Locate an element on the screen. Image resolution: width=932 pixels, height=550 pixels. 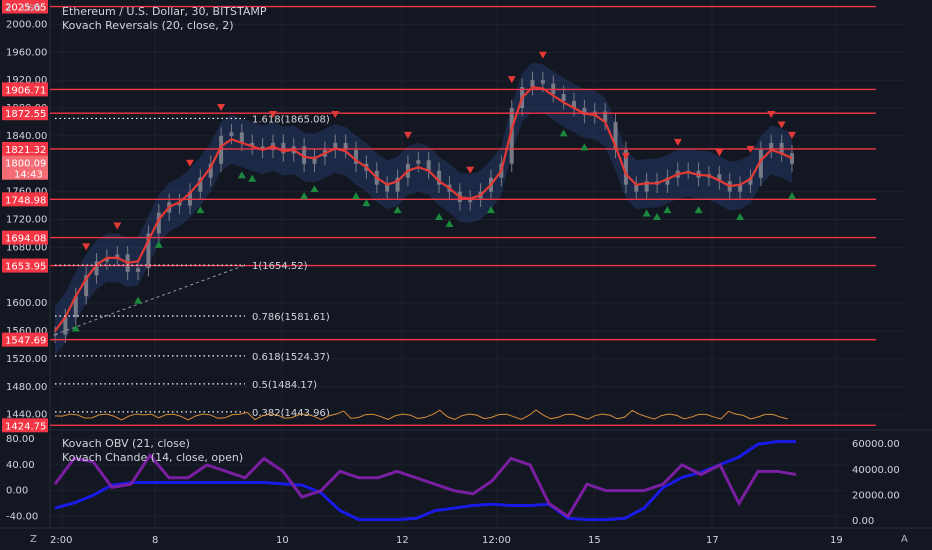
level-price-label: 1872.55 is located at coordinates (25, 114).